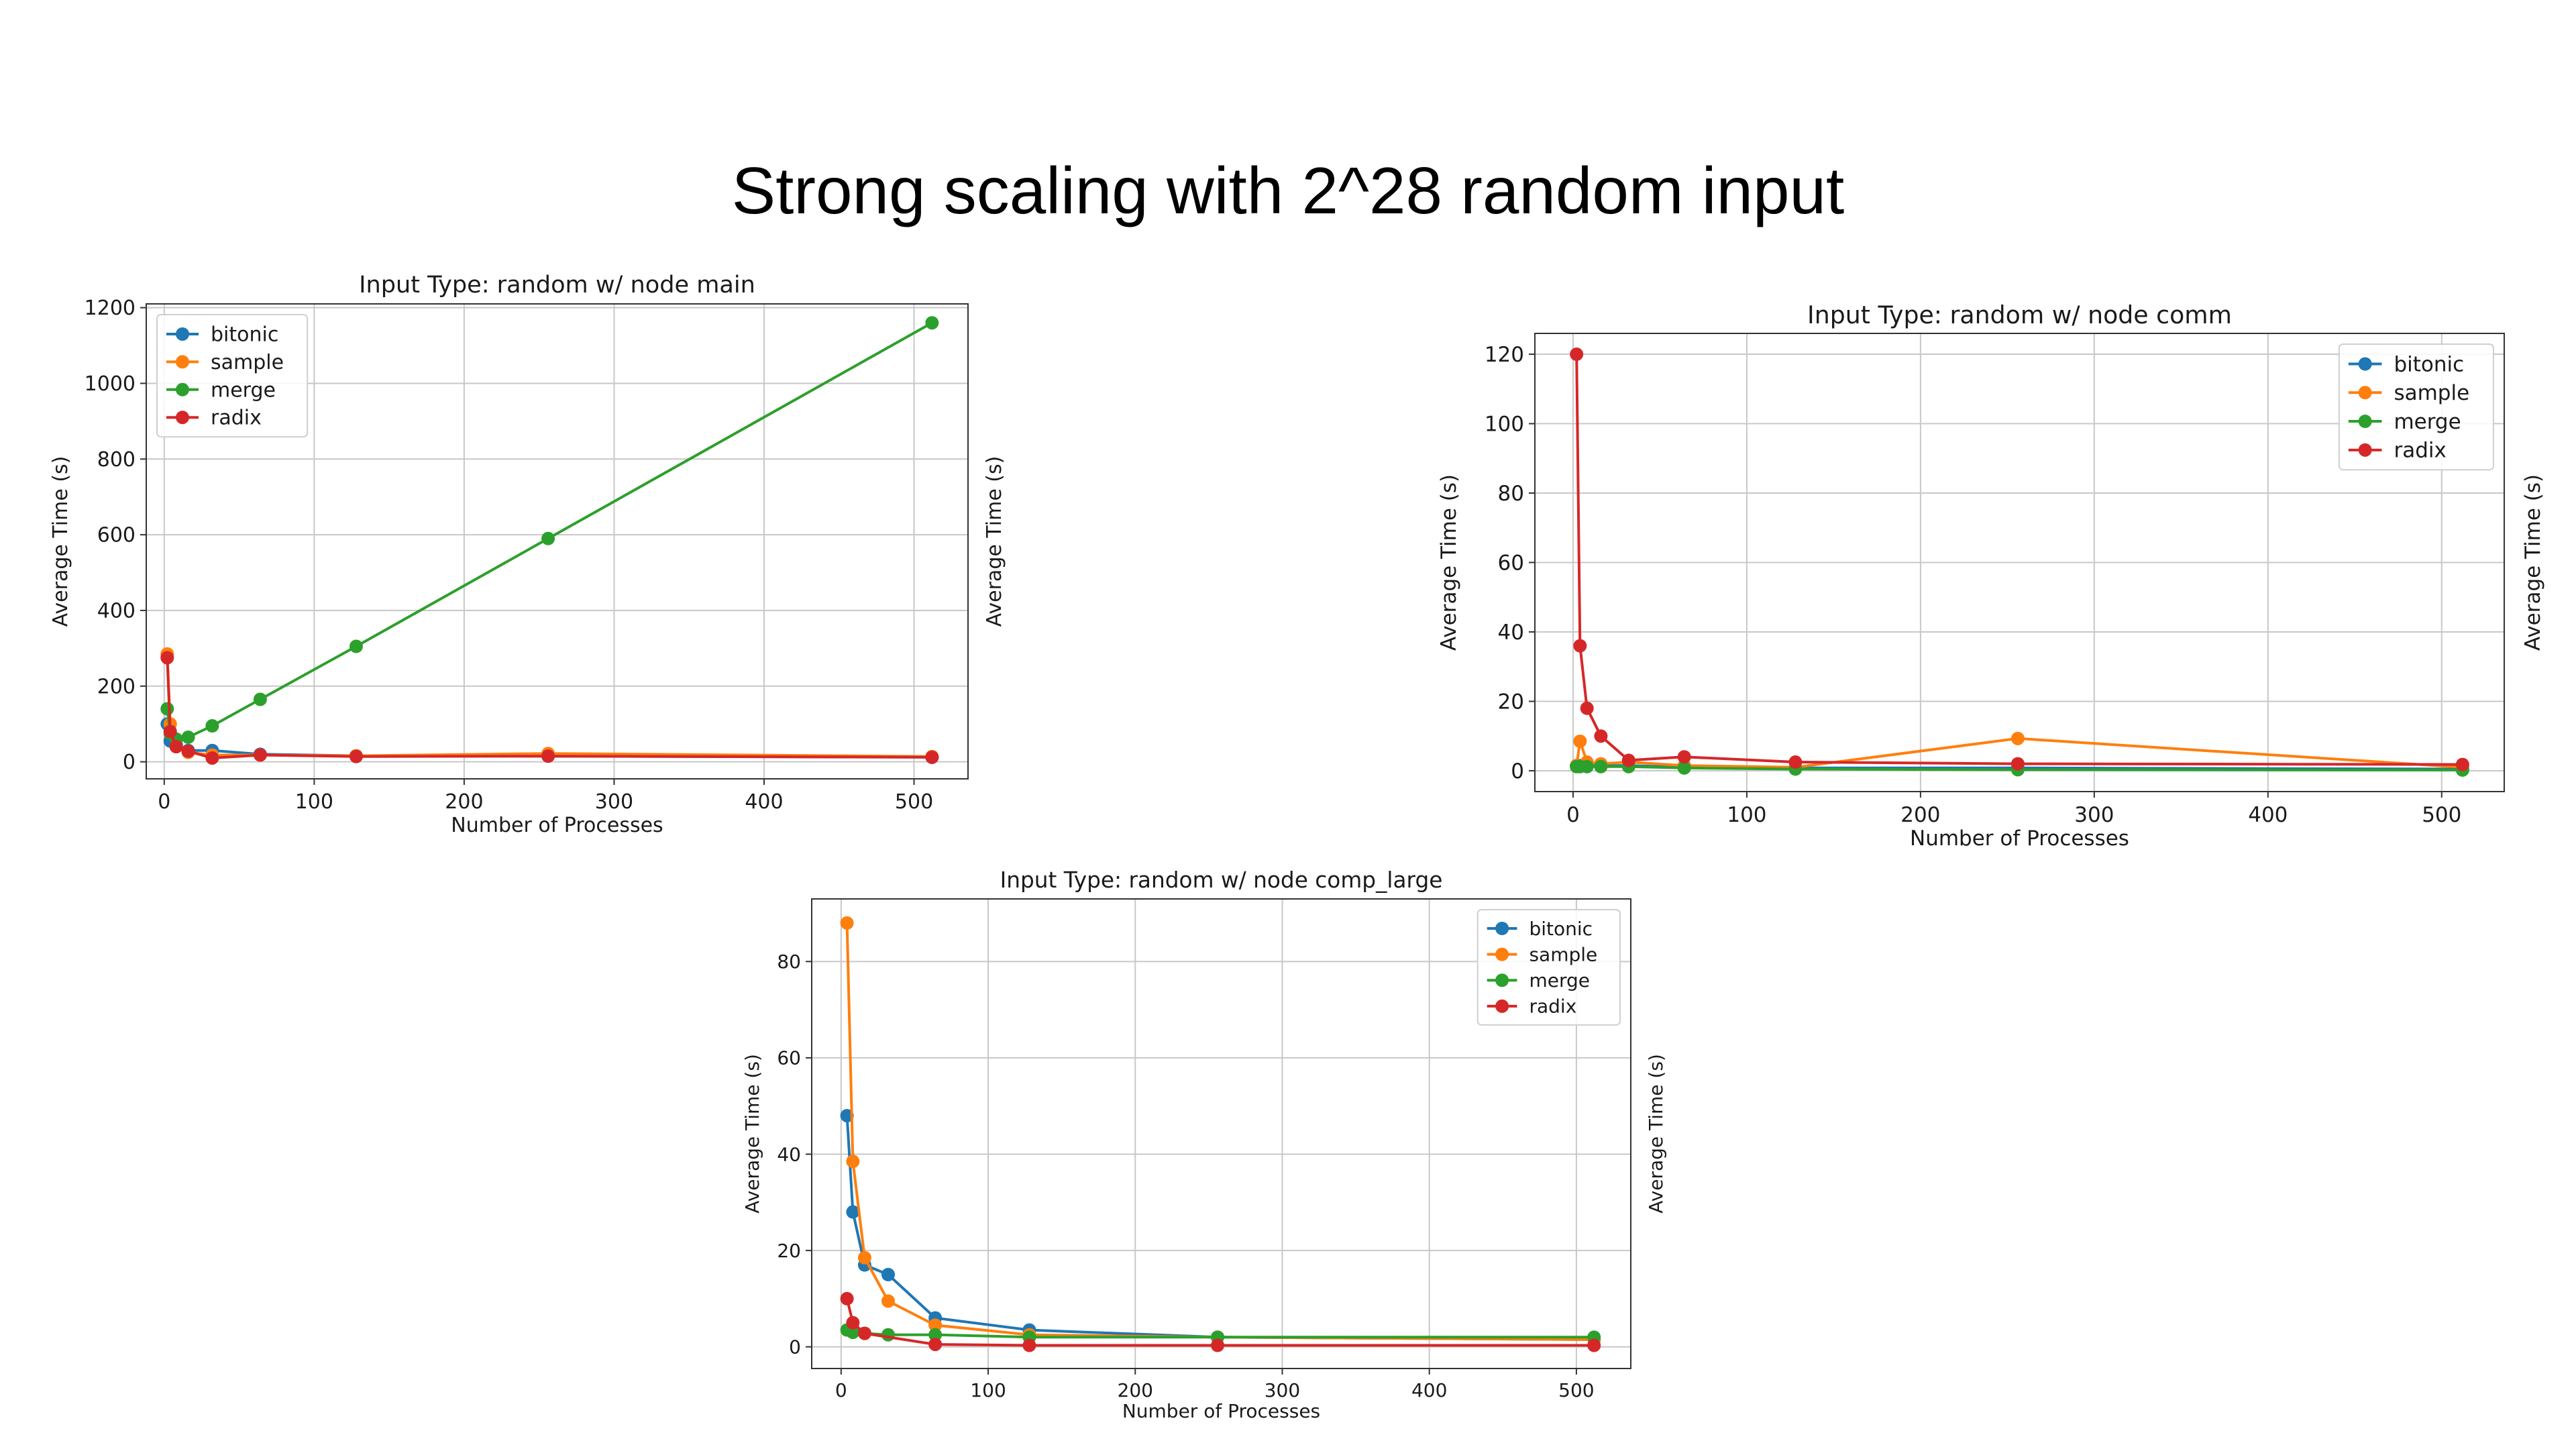 Image resolution: width=2576 pixels, height=1449 pixels. Describe the element at coordinates (110, 308) in the screenshot. I see `y-tick-label: 1200` at that location.